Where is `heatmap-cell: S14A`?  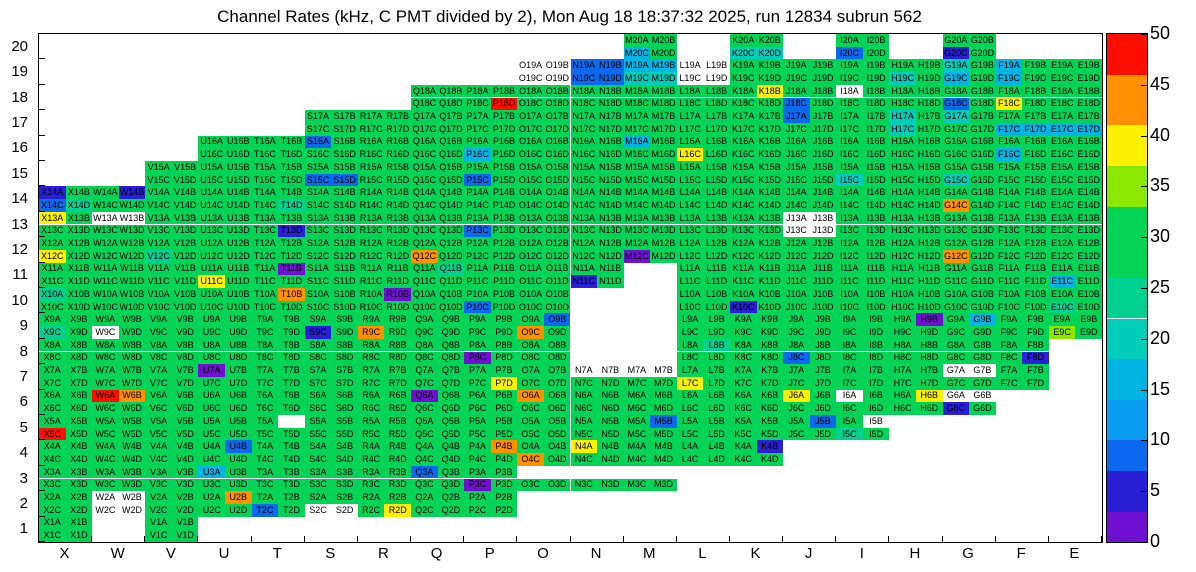
heatmap-cell: S14A is located at coordinates (318, 193).